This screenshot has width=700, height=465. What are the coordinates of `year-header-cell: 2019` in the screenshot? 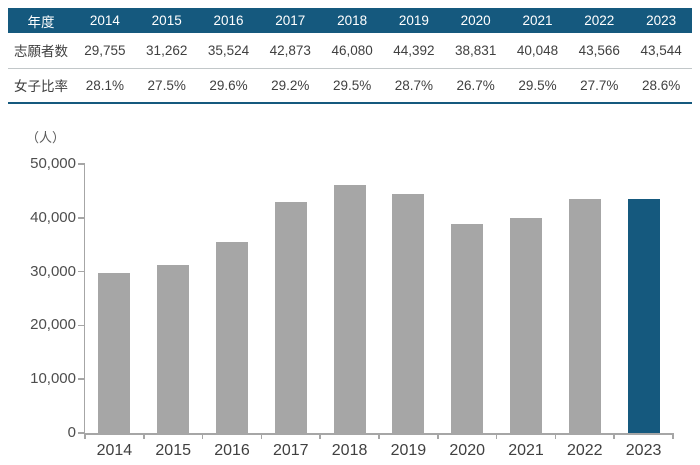 It's located at (413, 20).